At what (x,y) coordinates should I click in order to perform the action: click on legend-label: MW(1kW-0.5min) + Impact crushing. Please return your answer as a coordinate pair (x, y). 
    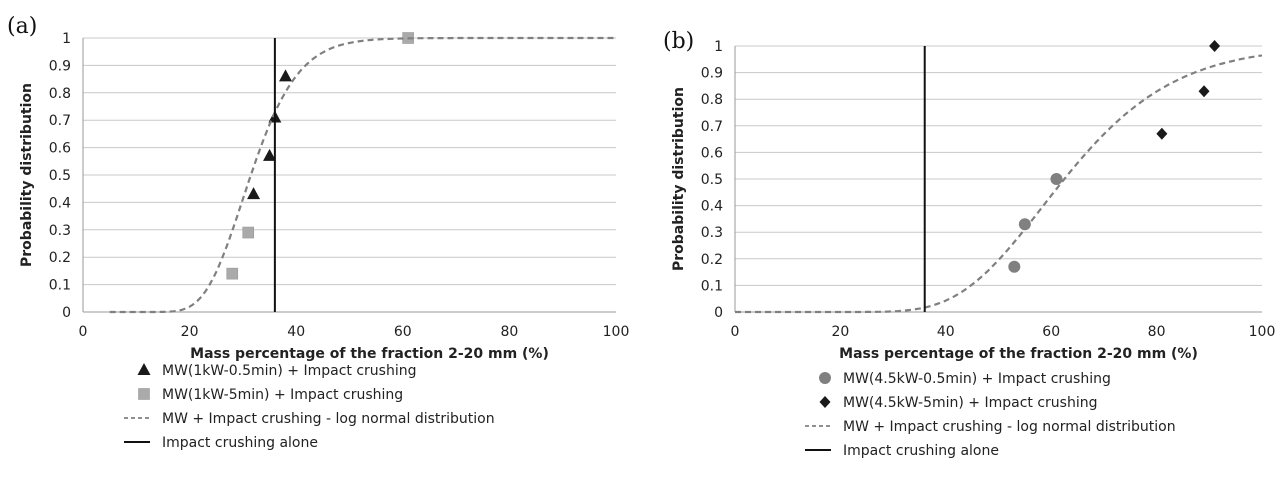
    Looking at the image, I should click on (289, 371).